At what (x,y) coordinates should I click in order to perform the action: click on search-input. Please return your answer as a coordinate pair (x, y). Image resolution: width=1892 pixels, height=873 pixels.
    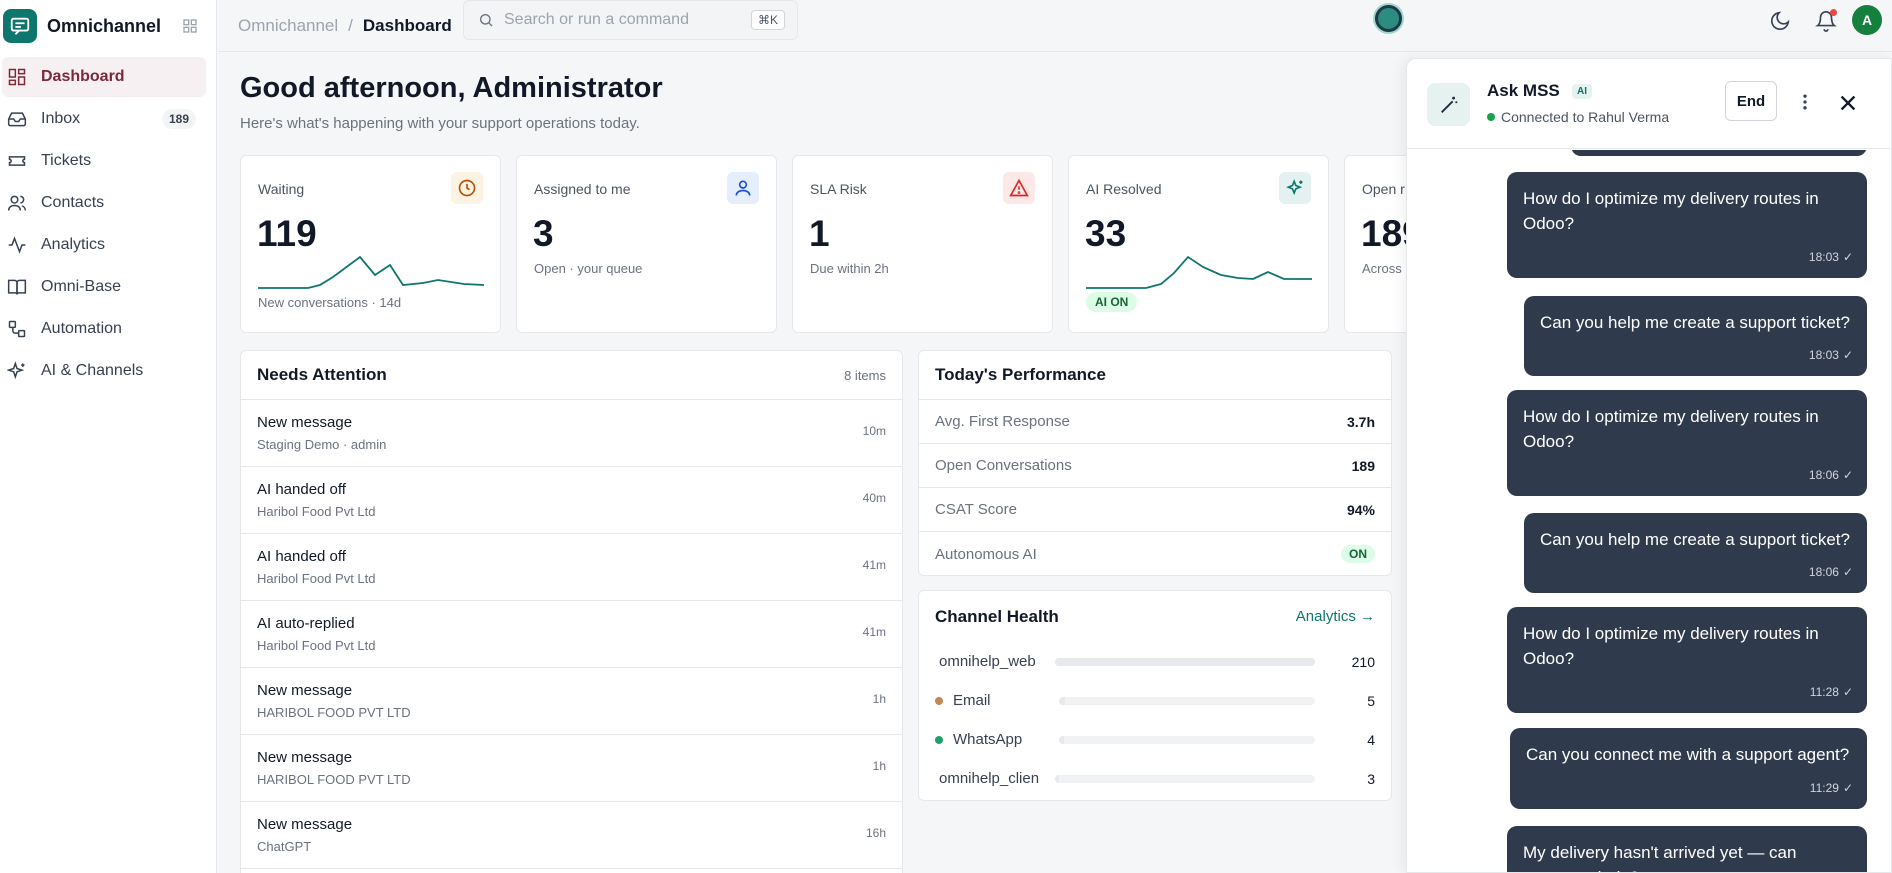
    Looking at the image, I should click on (624, 20).